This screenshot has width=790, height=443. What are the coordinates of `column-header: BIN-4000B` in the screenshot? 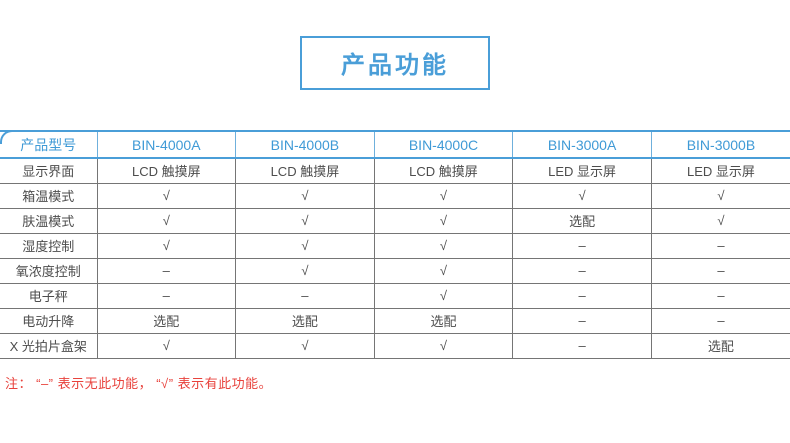 It's located at (305, 145).